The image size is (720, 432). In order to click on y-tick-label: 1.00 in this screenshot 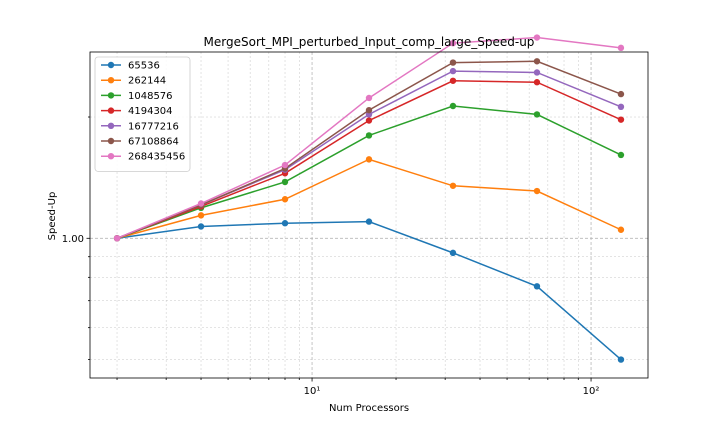, I will do `click(73, 239)`.